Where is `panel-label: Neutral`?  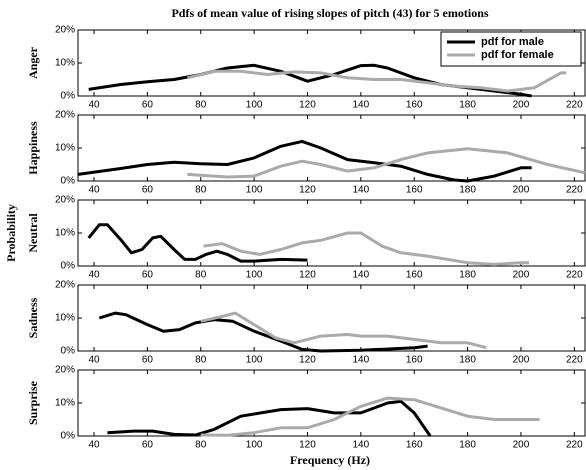
panel-label: Neutral is located at coordinates (33, 233).